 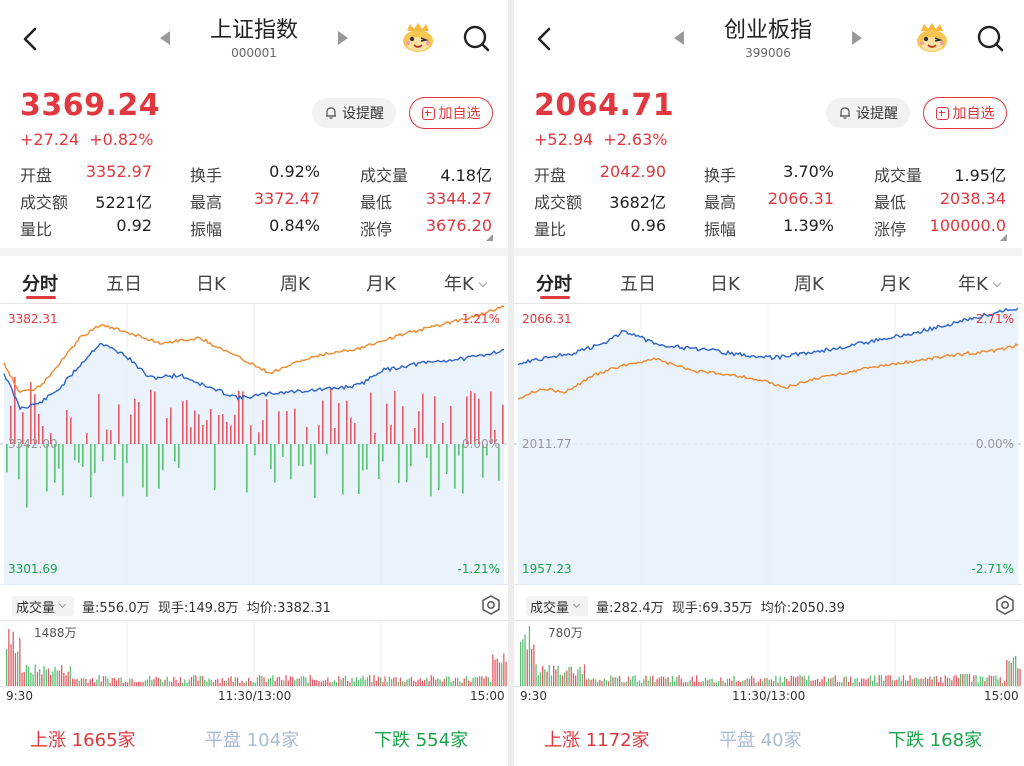 What do you see at coordinates (254, 666) in the screenshot?
I see `volume-chart: 1488万` at bounding box center [254, 666].